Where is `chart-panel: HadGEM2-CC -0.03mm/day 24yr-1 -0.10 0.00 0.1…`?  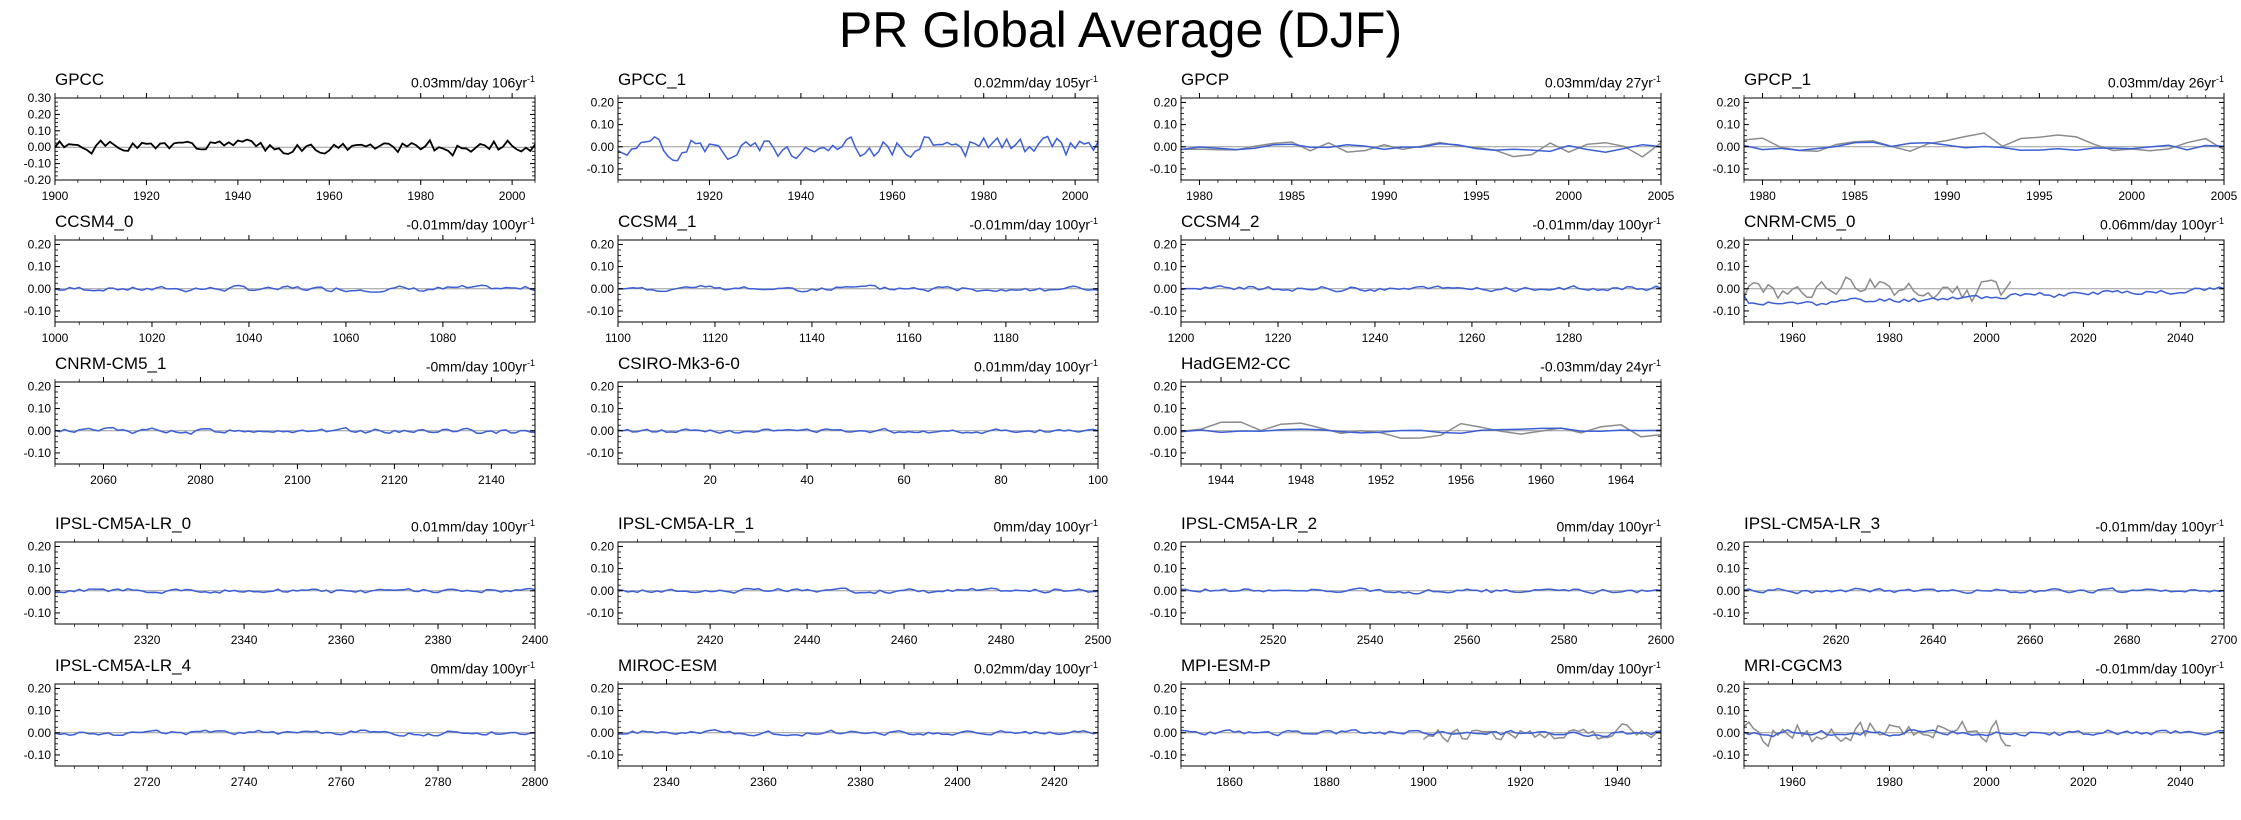 chart-panel: HadGEM2-CC -0.03mm/day 24yr-1 -0.10 0.00 0.1… is located at coordinates (1406, 425).